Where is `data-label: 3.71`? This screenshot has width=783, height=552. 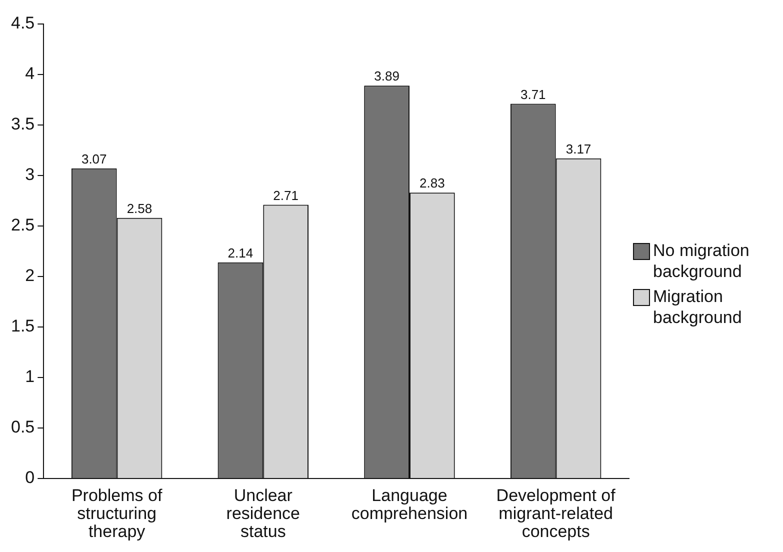 data-label: 3.71 is located at coordinates (533, 94).